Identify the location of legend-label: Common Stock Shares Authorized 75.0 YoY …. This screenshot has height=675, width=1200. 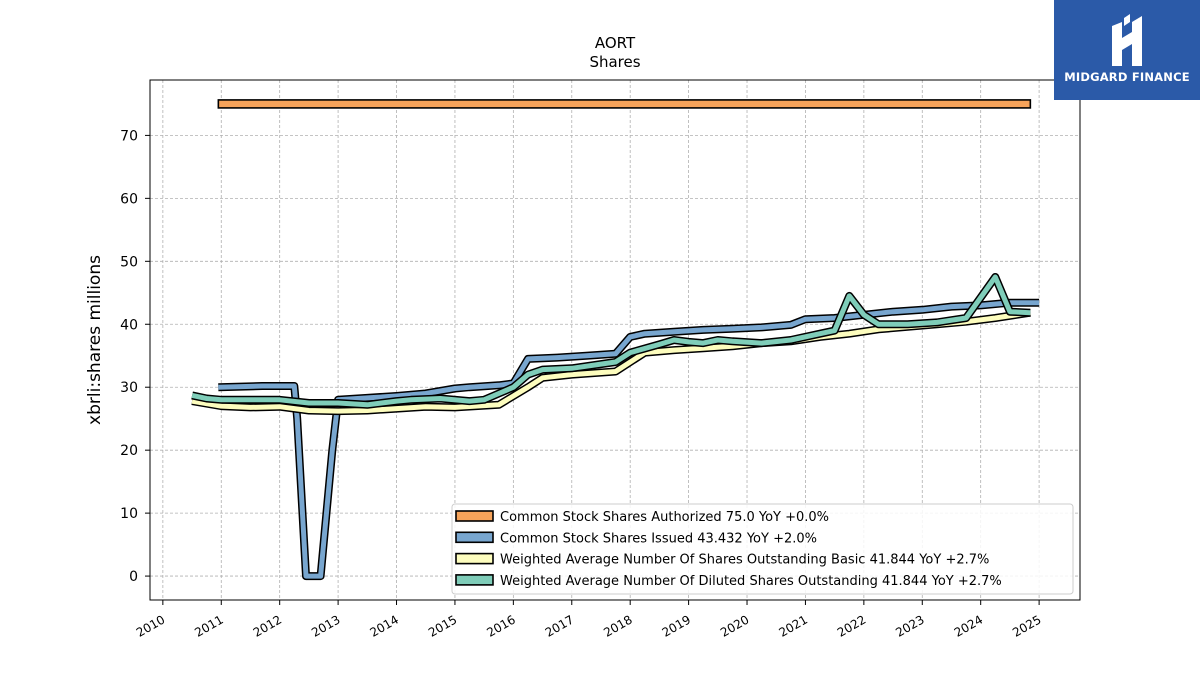
(664, 517).